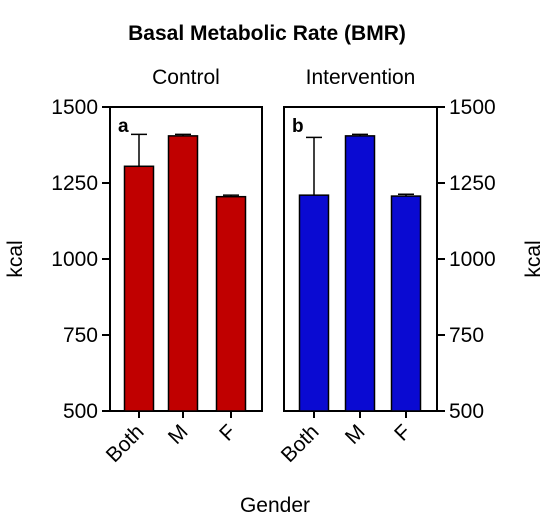 This screenshot has height=526, width=550. Describe the element at coordinates (186, 77) in the screenshot. I see `panel-title-control: Control` at that location.